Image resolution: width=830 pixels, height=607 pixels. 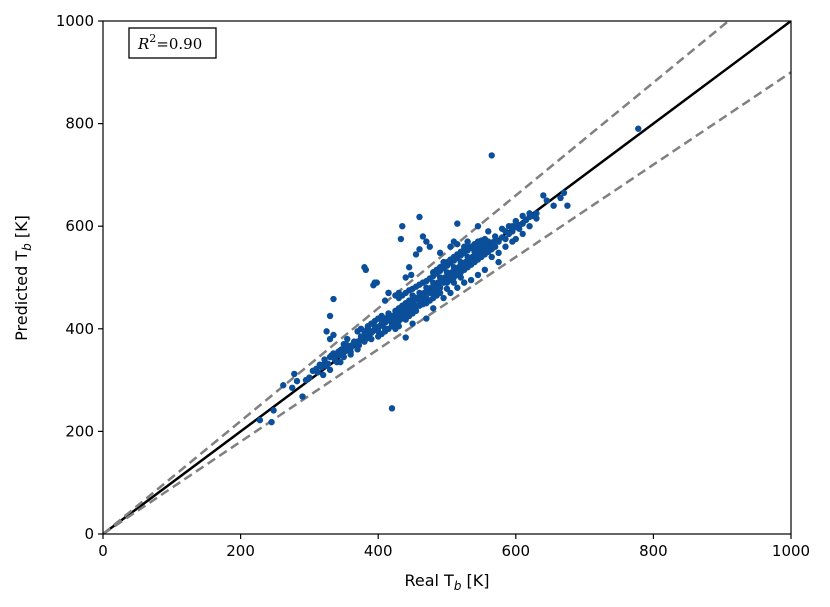 I want to click on x-tick-label: 1000, so click(x=791, y=551).